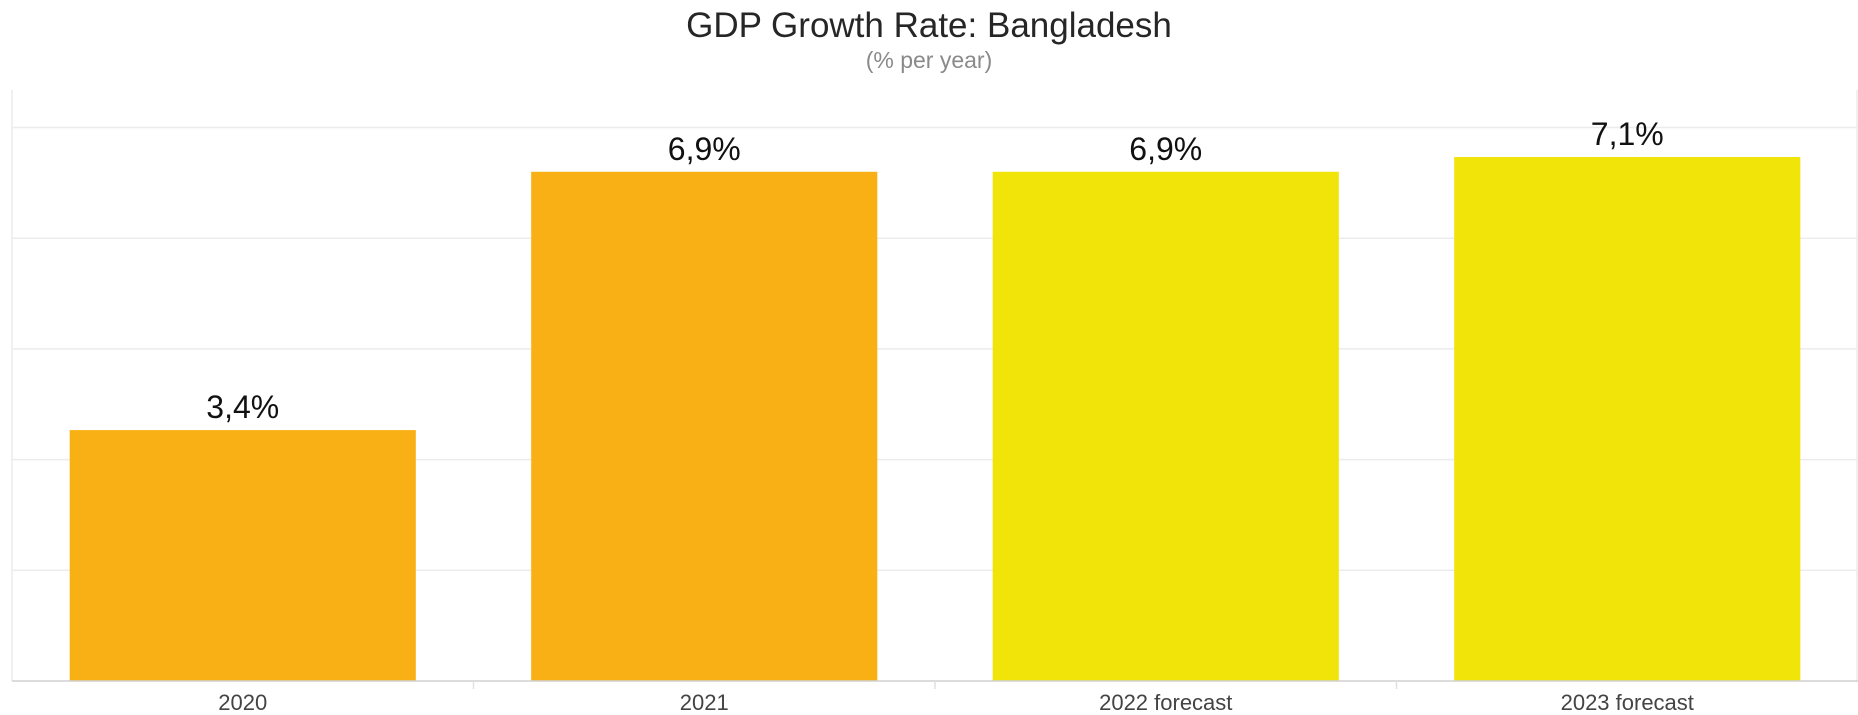 The height and width of the screenshot is (715, 1858). What do you see at coordinates (1165, 426) in the screenshot?
I see `bar-2022-forecast` at bounding box center [1165, 426].